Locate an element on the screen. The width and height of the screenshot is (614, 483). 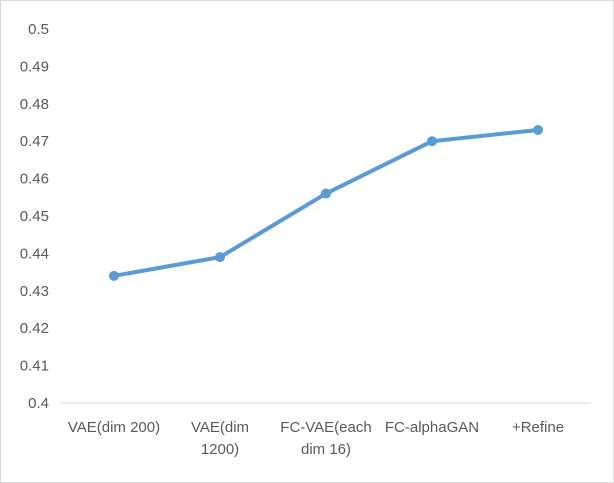
y-tick-label: 0.45 is located at coordinates (34, 216).